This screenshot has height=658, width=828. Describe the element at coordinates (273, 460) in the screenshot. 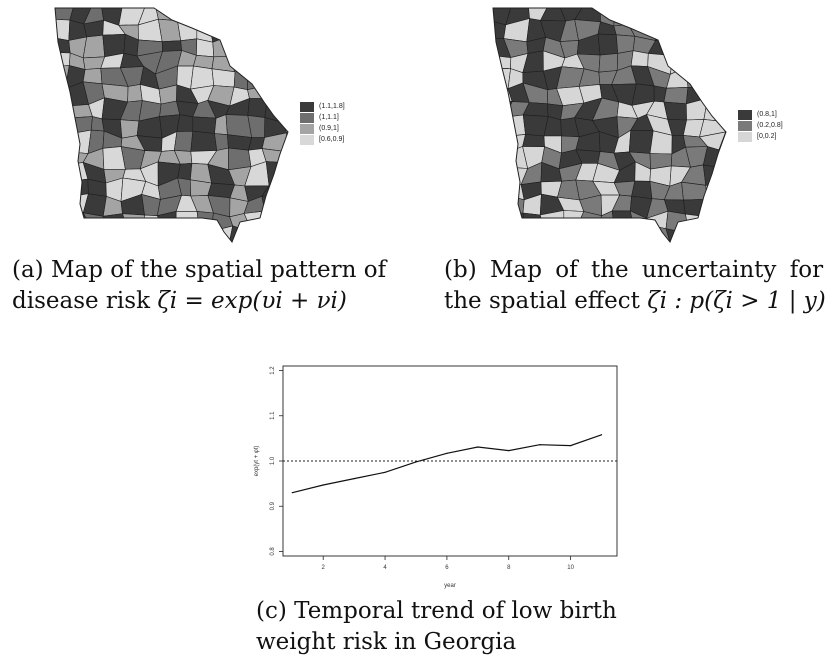

I see `y-tick-label: 1.0` at that location.